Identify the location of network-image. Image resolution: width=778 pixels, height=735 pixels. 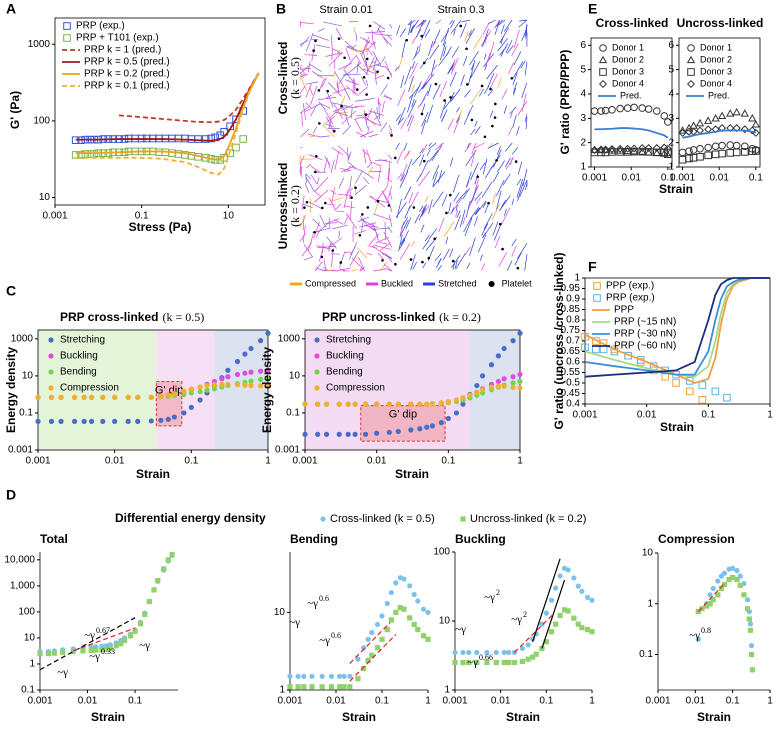
(346, 207).